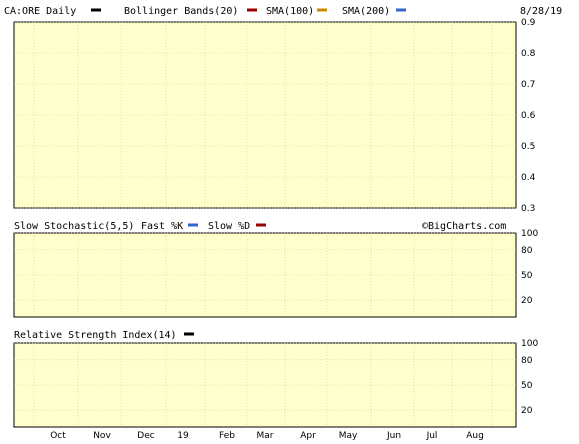 The height and width of the screenshot is (444, 579). Describe the element at coordinates (95, 335) in the screenshot. I see `rsi-title: Relative Strength Index(14)` at that location.